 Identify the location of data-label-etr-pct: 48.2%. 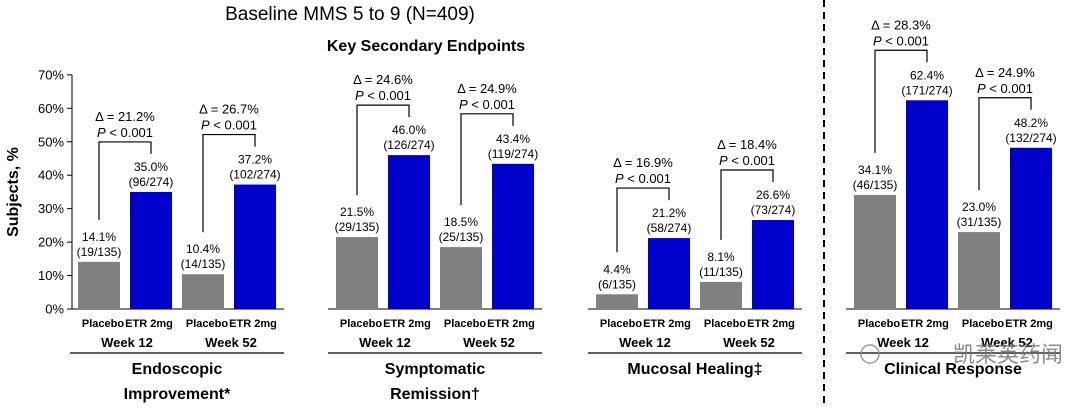
(1031, 123).